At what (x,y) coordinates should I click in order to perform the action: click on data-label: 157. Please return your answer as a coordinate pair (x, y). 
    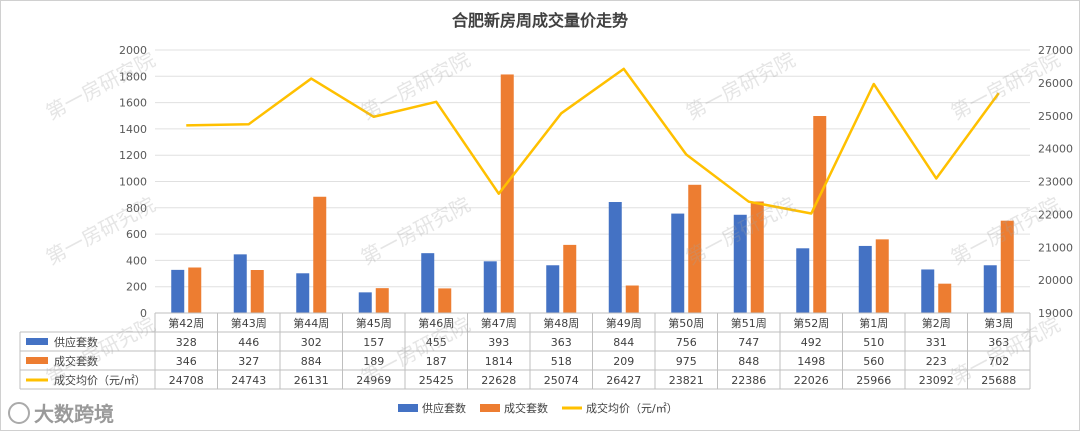
    Looking at the image, I should click on (373, 342).